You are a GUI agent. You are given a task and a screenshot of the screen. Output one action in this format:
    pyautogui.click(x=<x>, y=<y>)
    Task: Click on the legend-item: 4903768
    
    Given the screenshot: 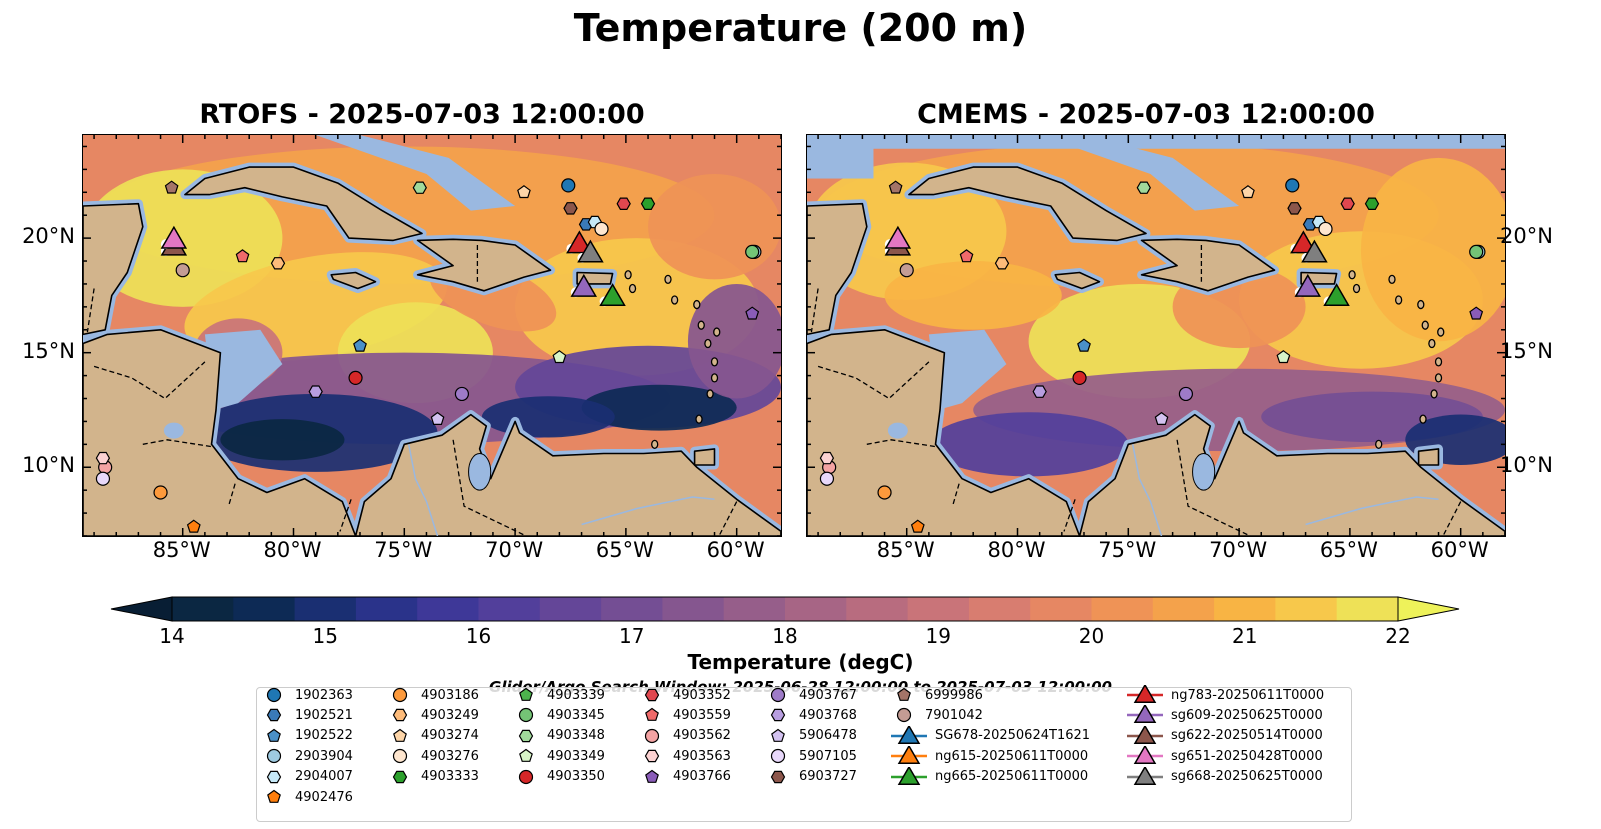 What is the action you would take?
    pyautogui.click(x=811, y=715)
    